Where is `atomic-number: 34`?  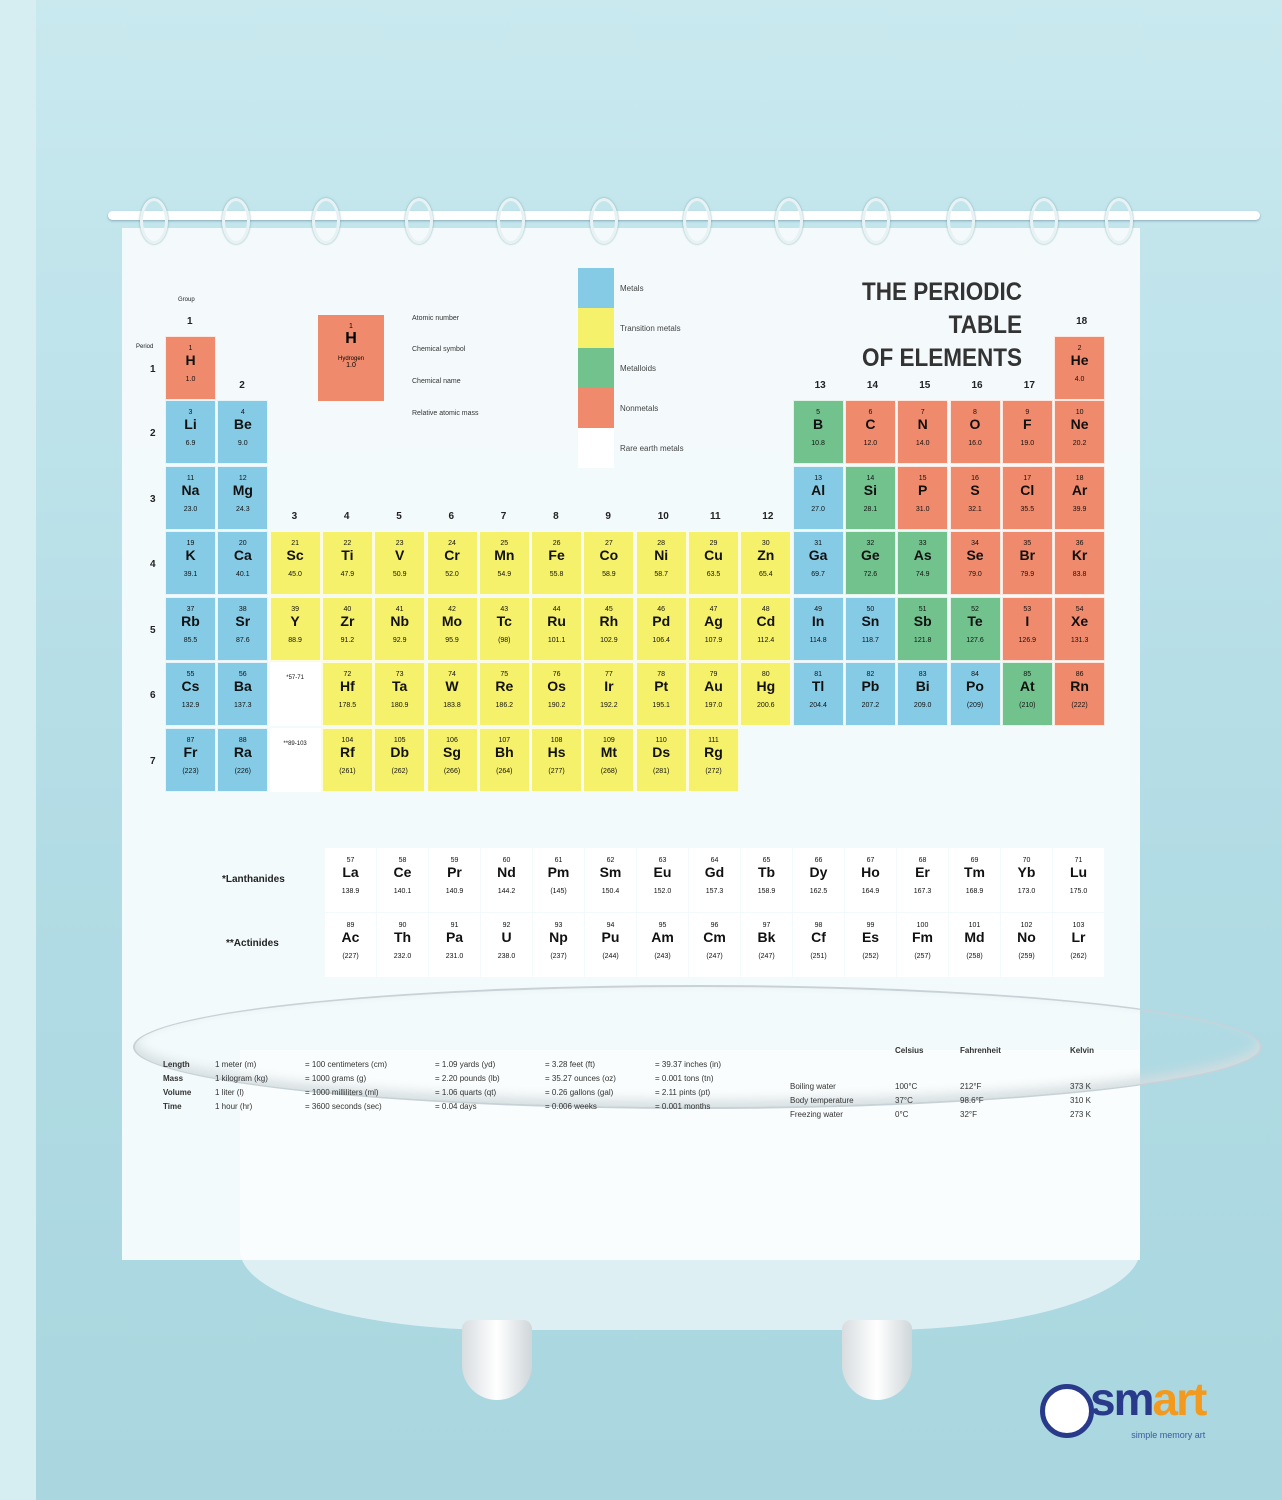
atomic-number: 34 is located at coordinates (975, 543).